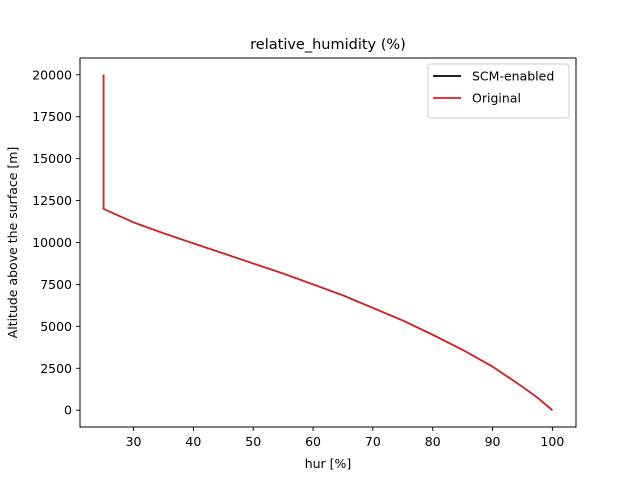 The height and width of the screenshot is (480, 640). I want to click on x-tick-label-6: 90, so click(493, 441).